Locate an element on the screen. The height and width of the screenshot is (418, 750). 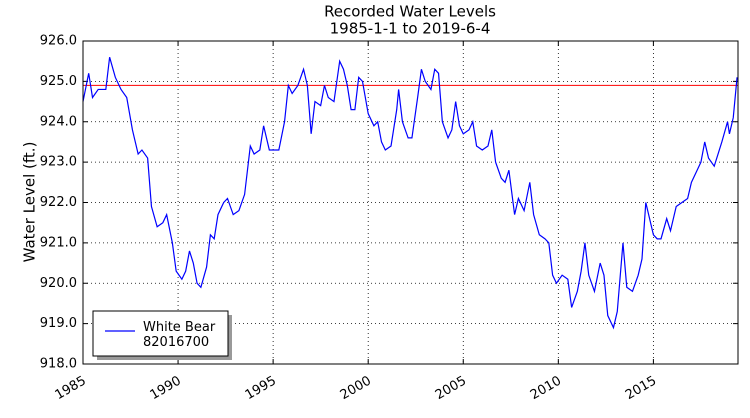
y-tick-label: 921.0 is located at coordinates (58, 242).